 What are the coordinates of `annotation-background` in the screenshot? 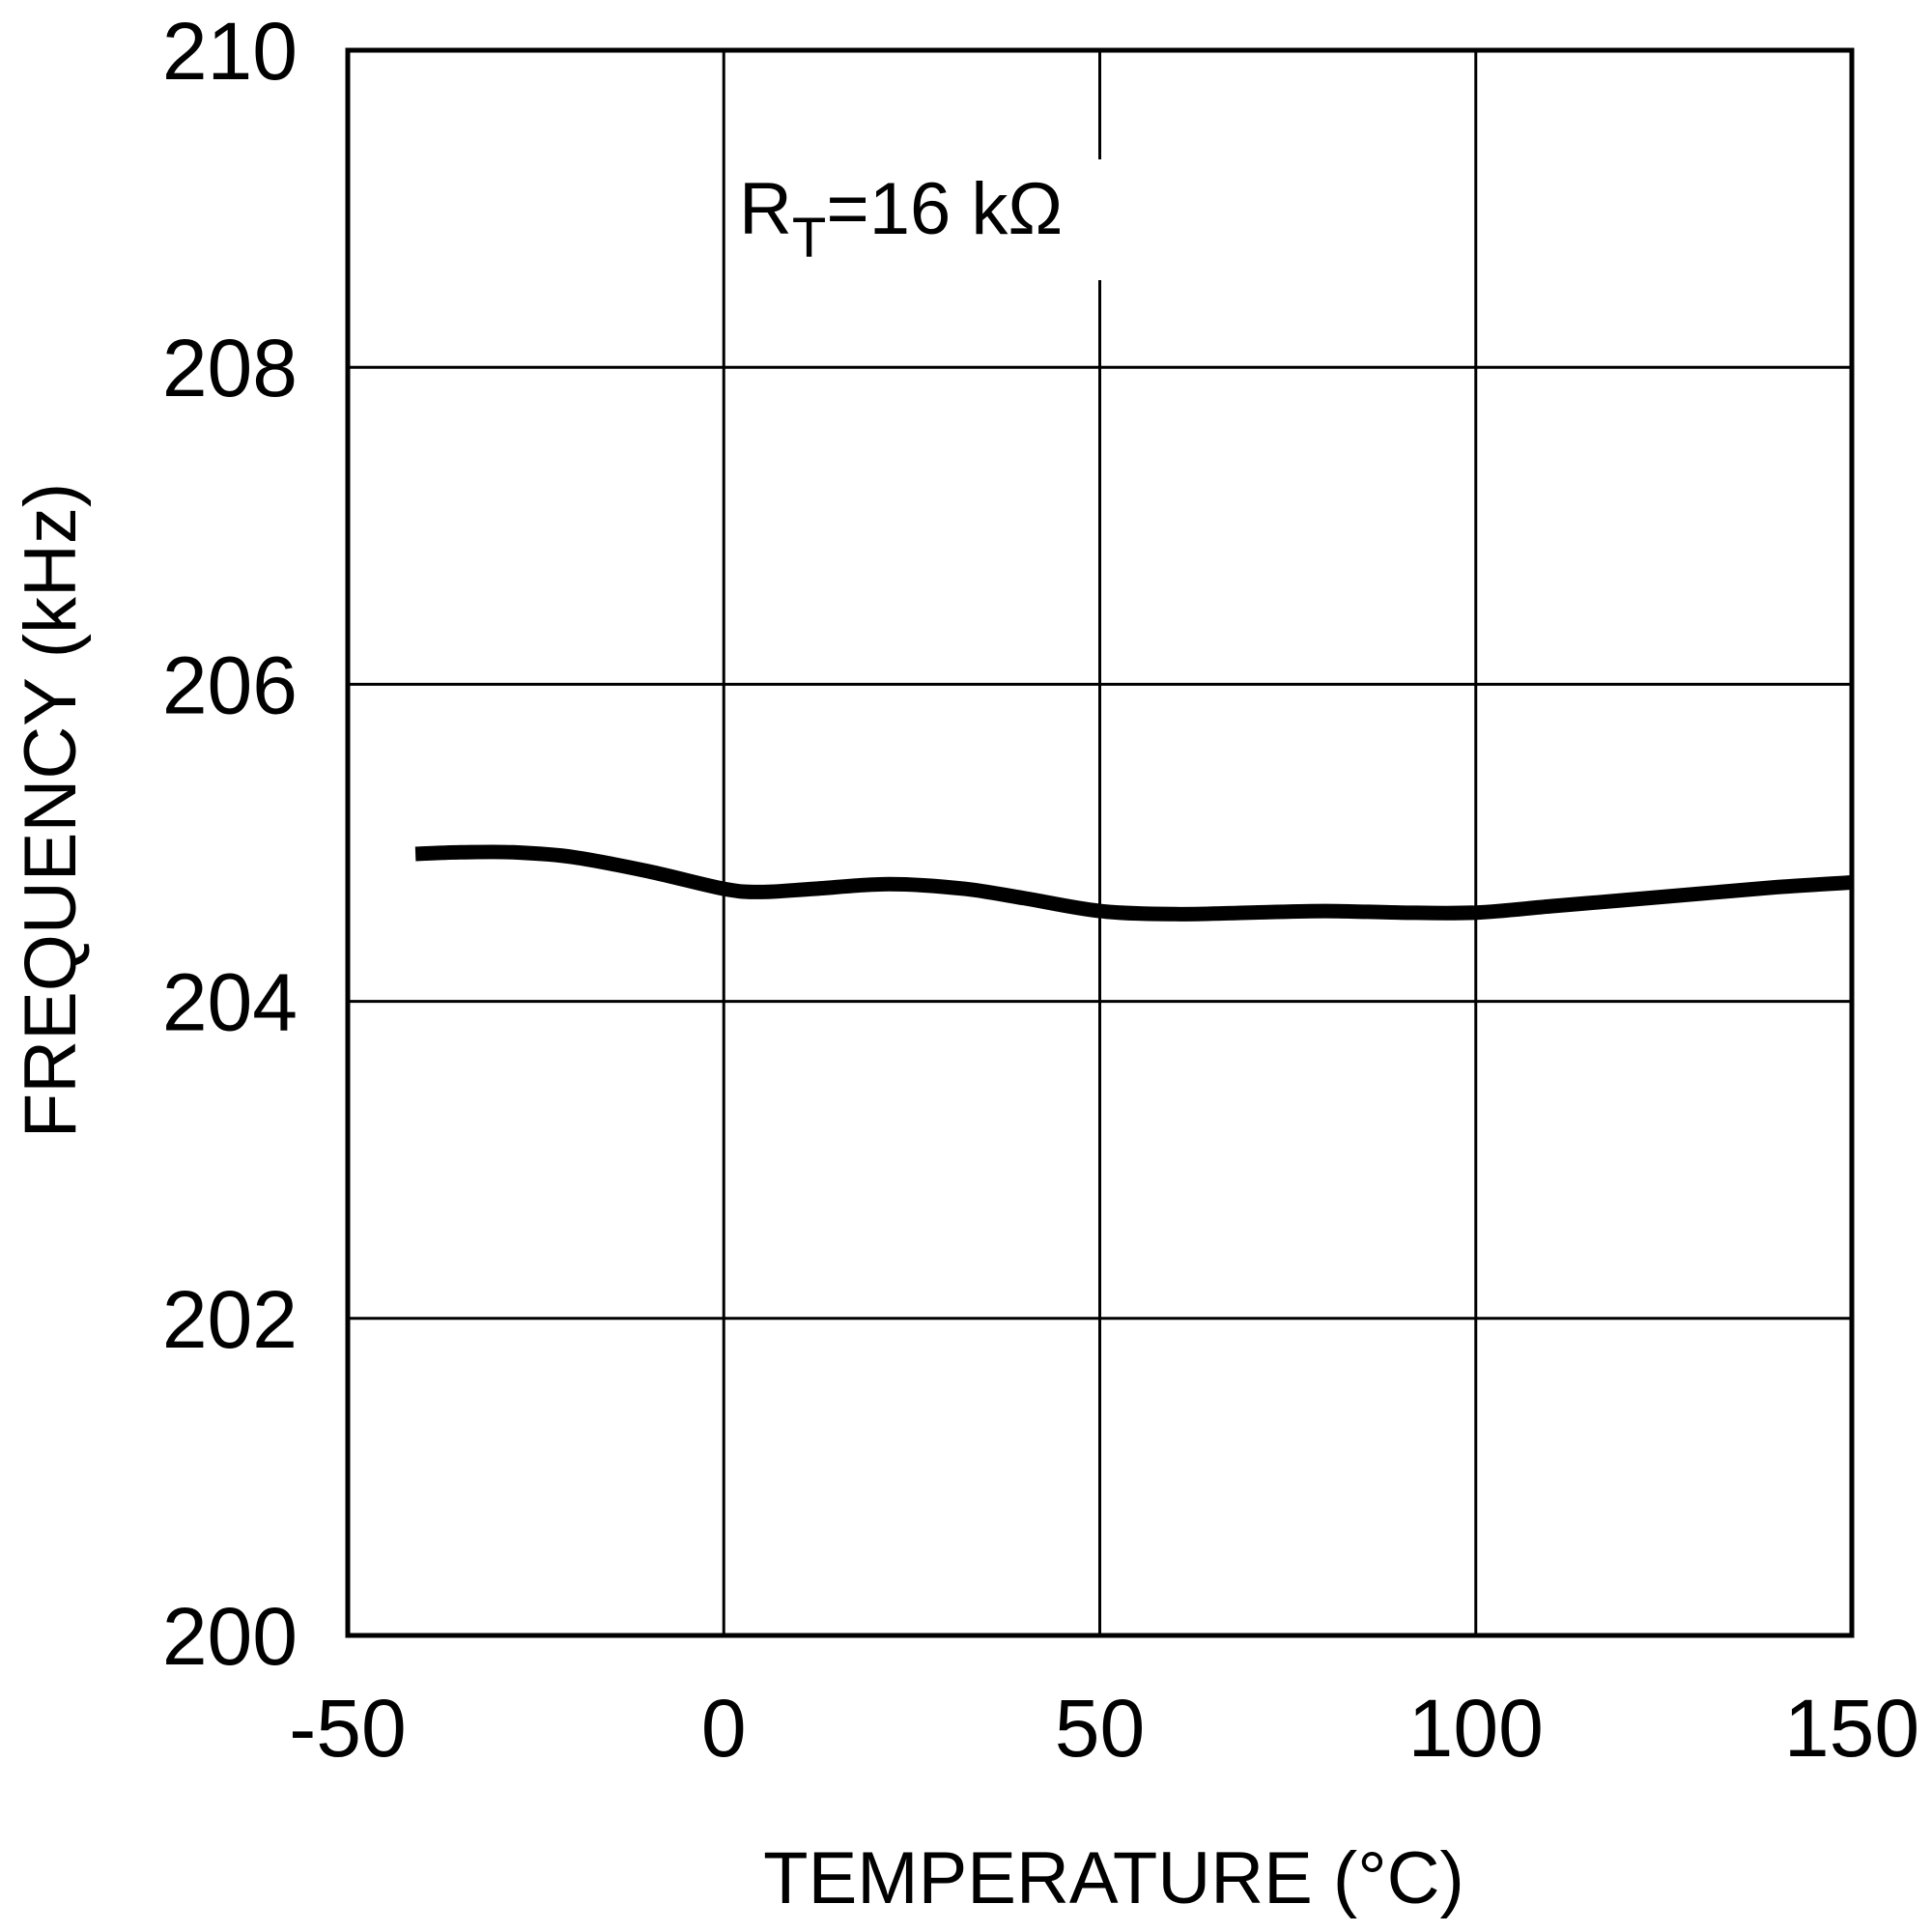 It's located at (922, 219).